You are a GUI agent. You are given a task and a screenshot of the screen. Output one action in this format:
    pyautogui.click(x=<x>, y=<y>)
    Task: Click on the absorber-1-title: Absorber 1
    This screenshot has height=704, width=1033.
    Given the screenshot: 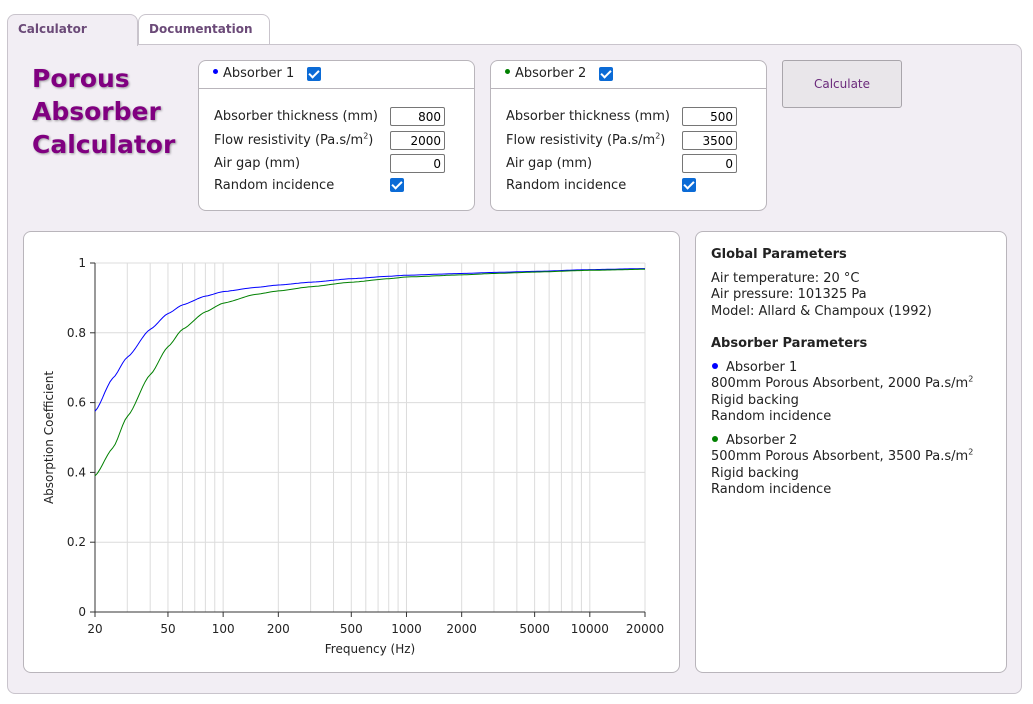 What is the action you would take?
    pyautogui.click(x=259, y=73)
    